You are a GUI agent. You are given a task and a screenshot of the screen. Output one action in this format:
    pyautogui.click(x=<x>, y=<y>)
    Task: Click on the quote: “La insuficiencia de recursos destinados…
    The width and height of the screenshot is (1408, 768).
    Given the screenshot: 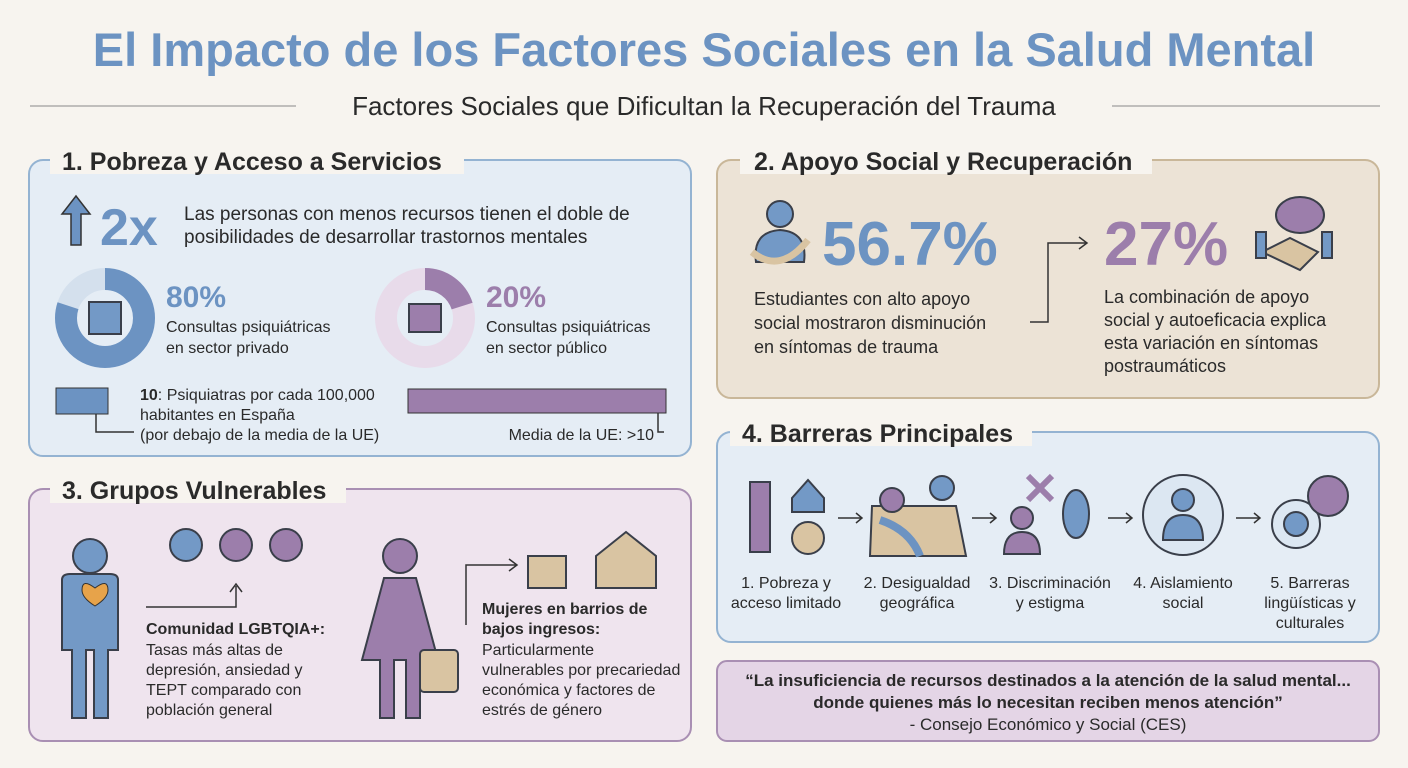 What is the action you would take?
    pyautogui.click(x=1048, y=680)
    